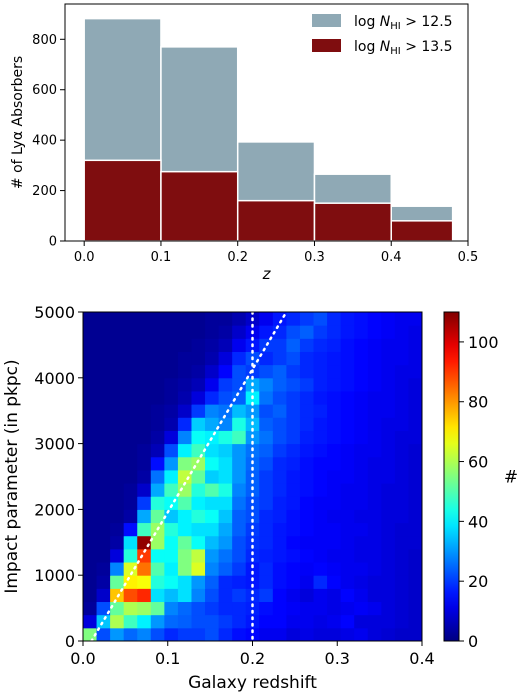  What do you see at coordinates (54, 444) in the screenshot?
I see `y-tick-label: 3000` at bounding box center [54, 444].